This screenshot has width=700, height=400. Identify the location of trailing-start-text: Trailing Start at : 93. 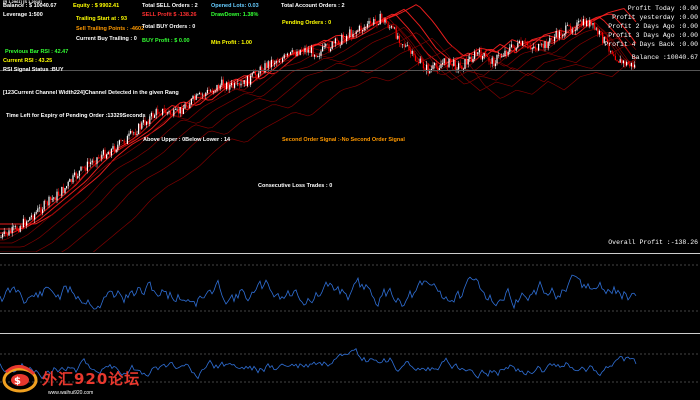
(102, 19).